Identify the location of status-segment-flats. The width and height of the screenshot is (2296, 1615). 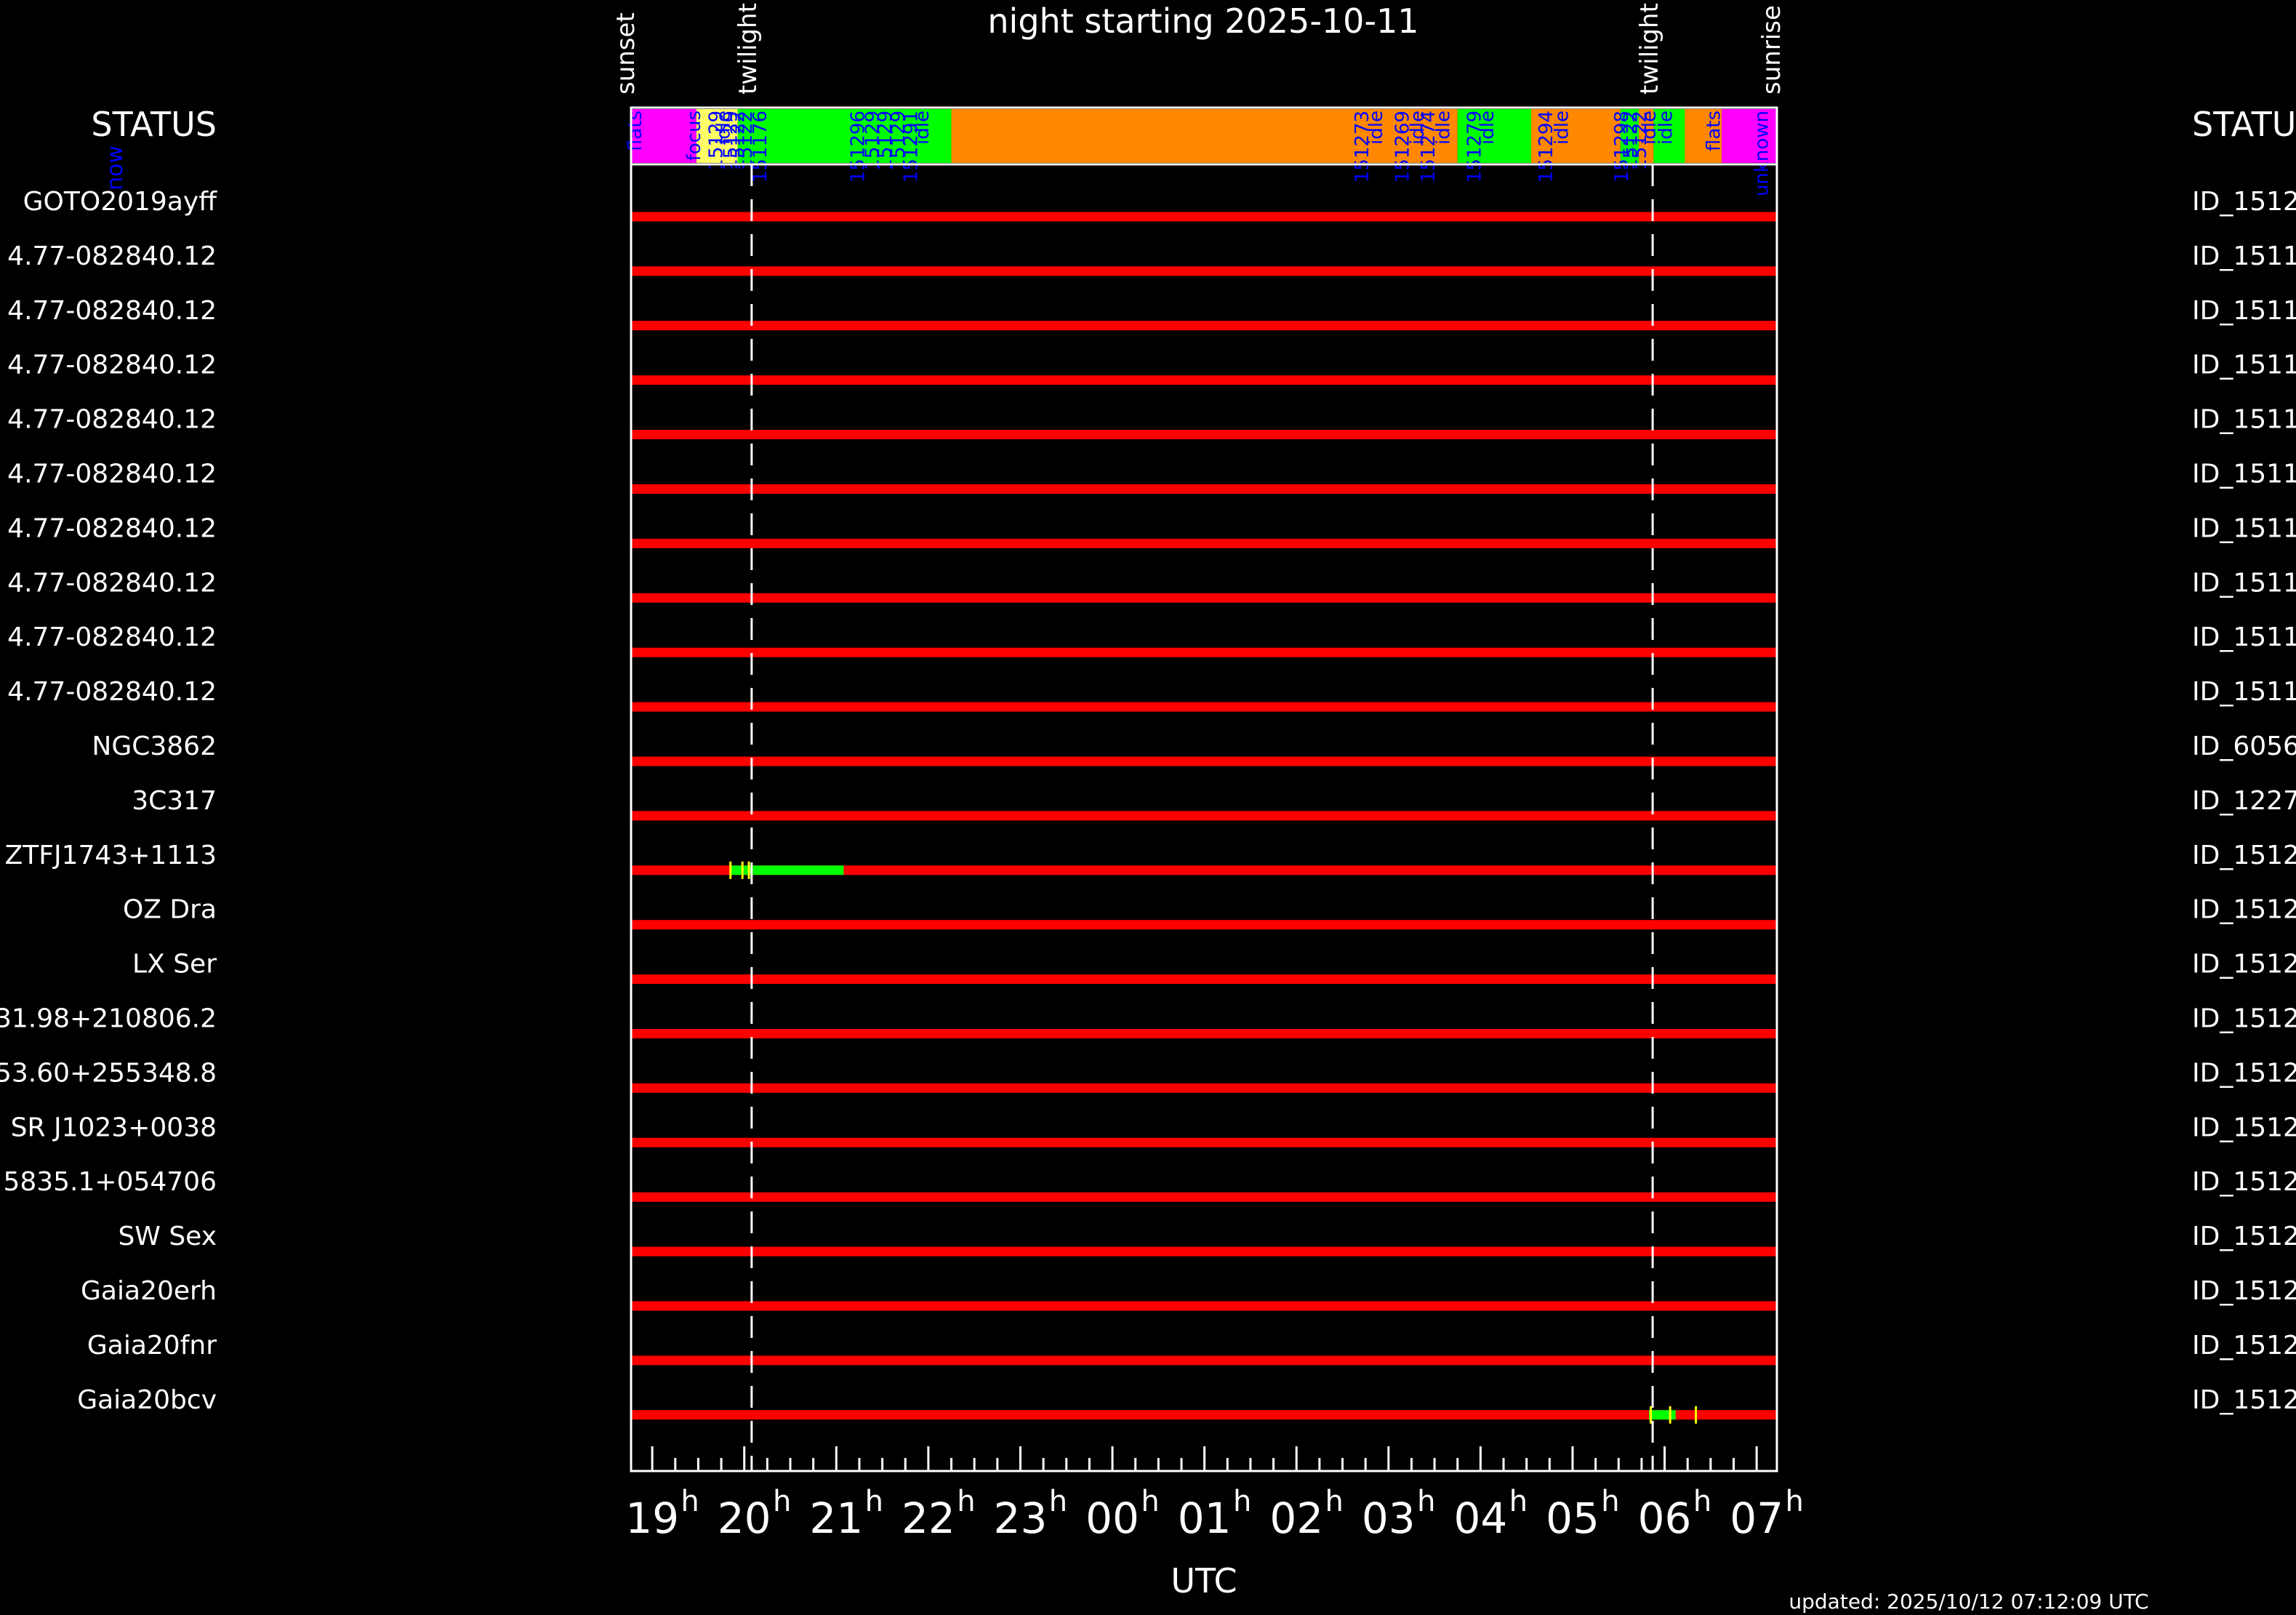
(664, 136).